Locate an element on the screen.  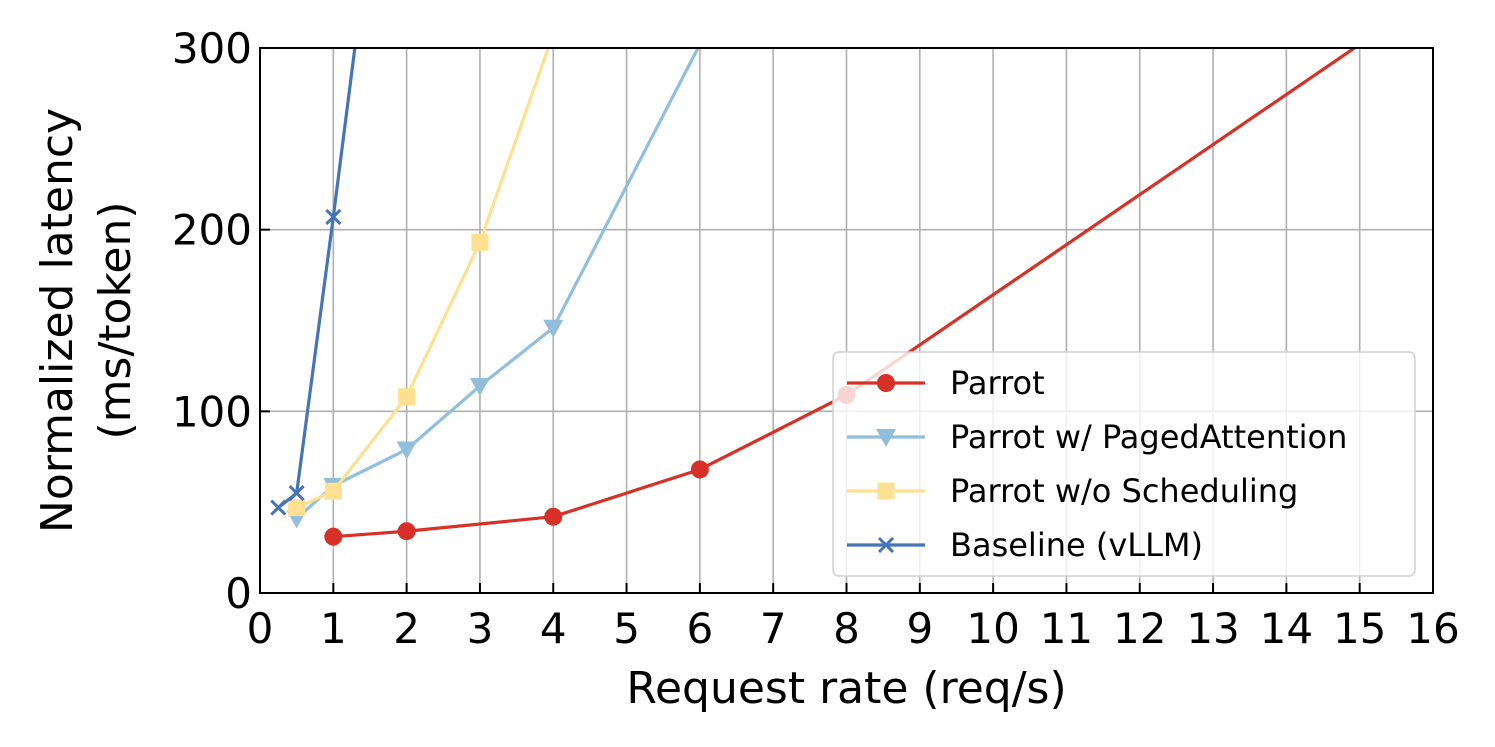
x-tick-label: 6 is located at coordinates (700, 628).